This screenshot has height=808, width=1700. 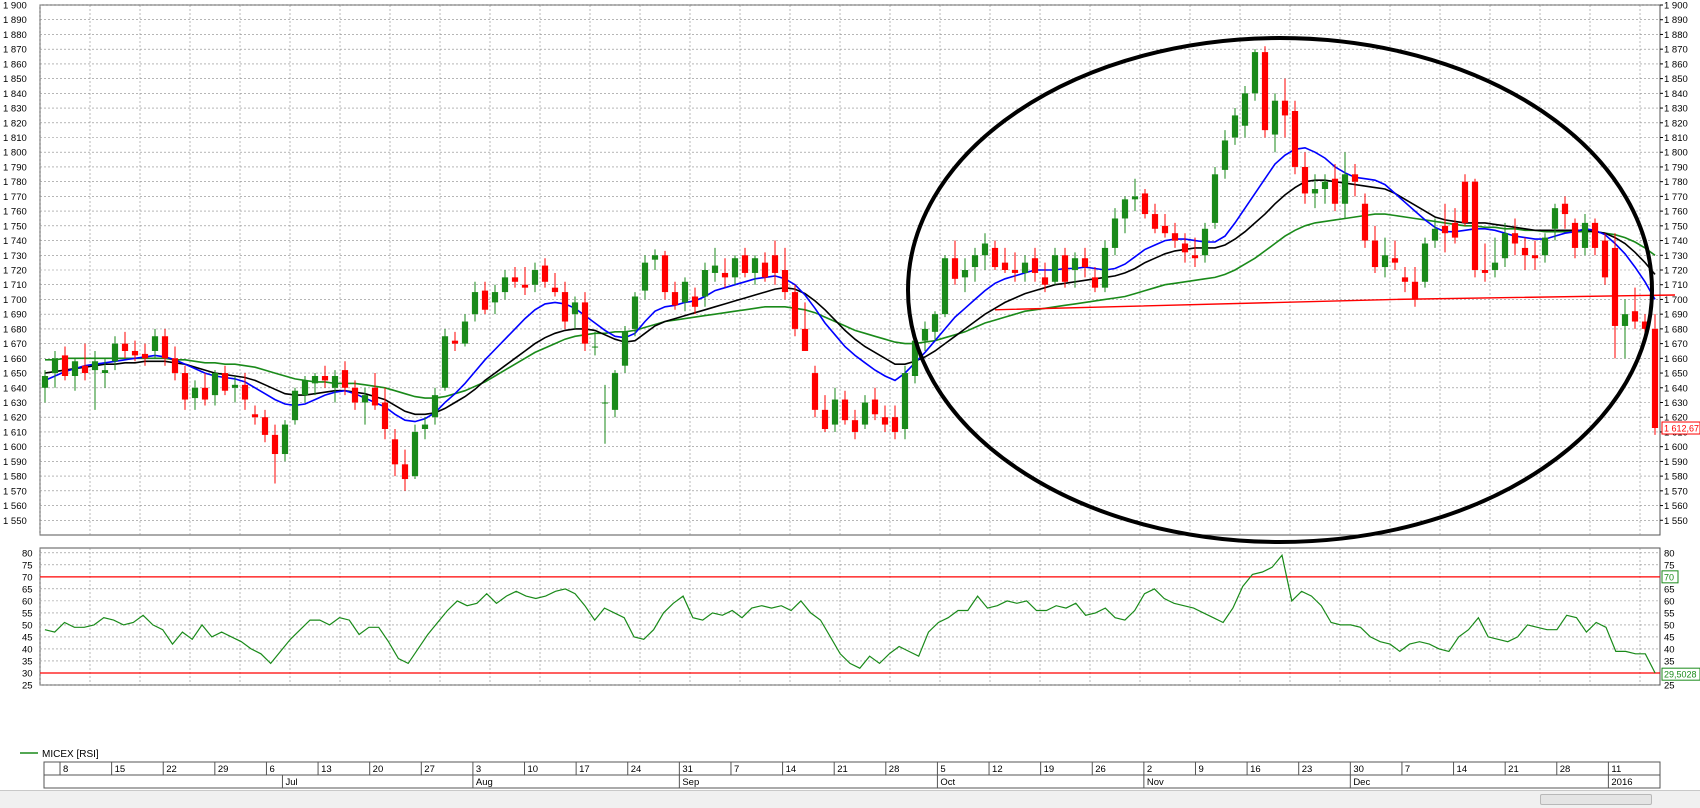 I want to click on y-tick-label-right: 1 790, so click(x=1676, y=167).